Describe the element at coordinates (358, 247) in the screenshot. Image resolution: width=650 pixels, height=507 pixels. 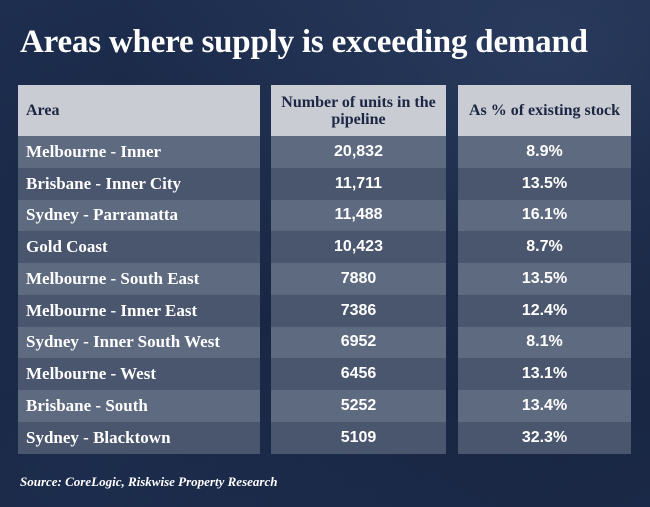
I see `units-cell: 10,423` at that location.